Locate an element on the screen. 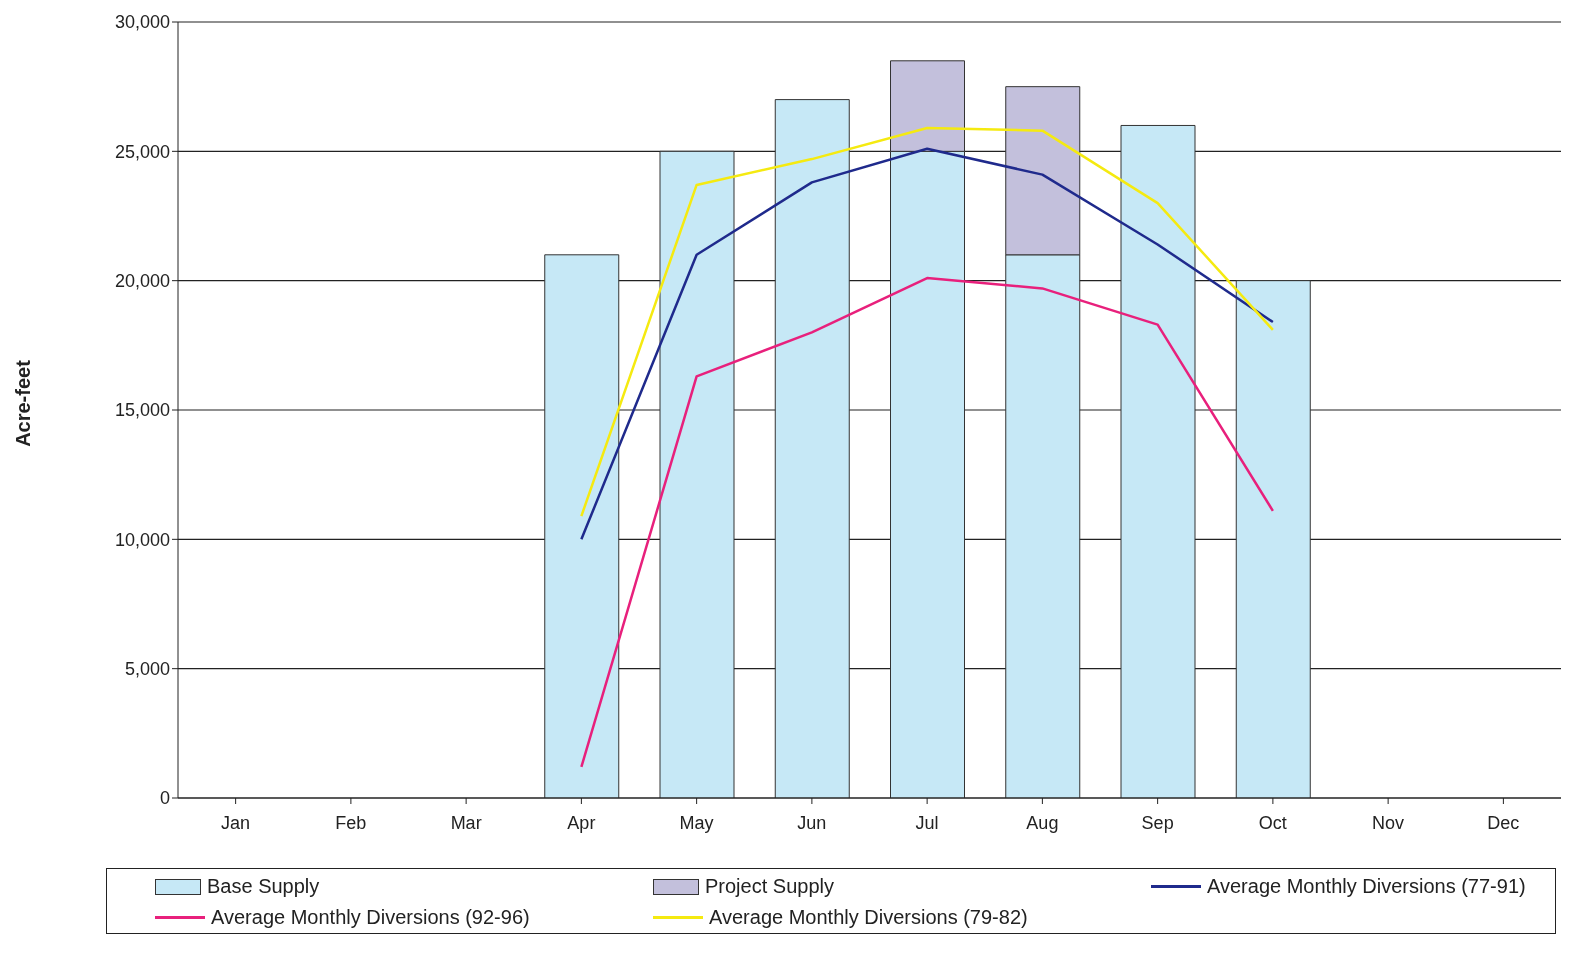 This screenshot has height=973, width=1569. x-tick-label: Feb is located at coordinates (351, 822).